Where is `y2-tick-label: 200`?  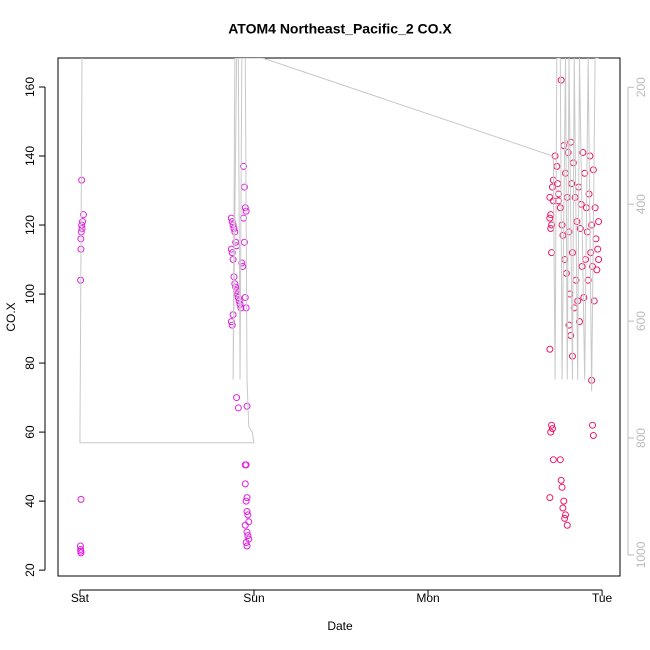
y2-tick-label: 200 is located at coordinates (641, 87).